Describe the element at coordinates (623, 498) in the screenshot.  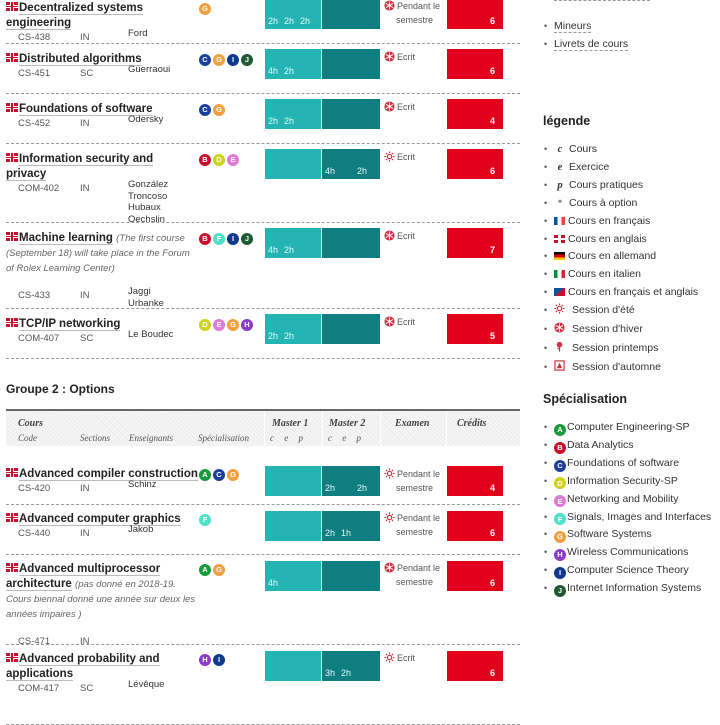
I see `specialisation-label: Networking and Mobility` at that location.